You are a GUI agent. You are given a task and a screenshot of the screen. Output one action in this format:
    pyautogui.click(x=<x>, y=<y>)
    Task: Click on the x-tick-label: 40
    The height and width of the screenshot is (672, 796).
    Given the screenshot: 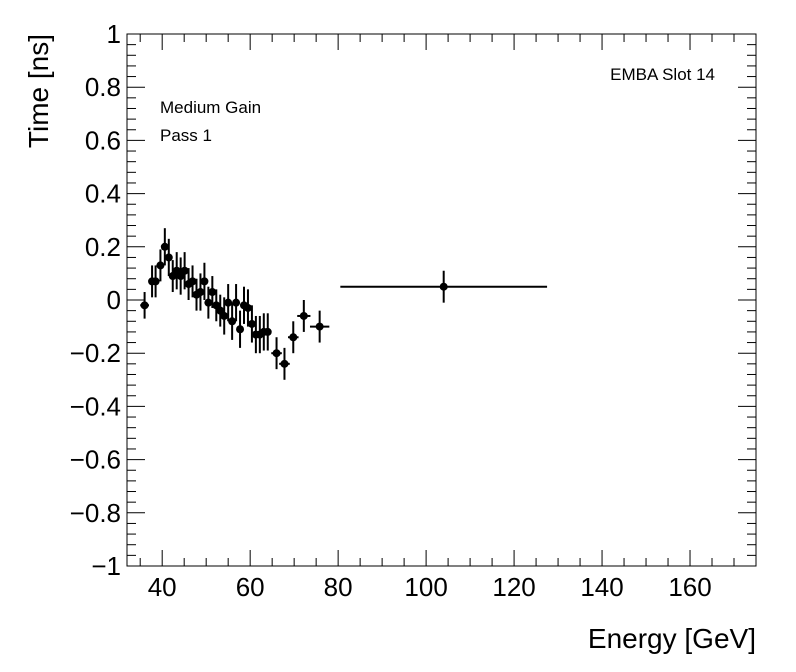 What is the action you would take?
    pyautogui.click(x=162, y=587)
    